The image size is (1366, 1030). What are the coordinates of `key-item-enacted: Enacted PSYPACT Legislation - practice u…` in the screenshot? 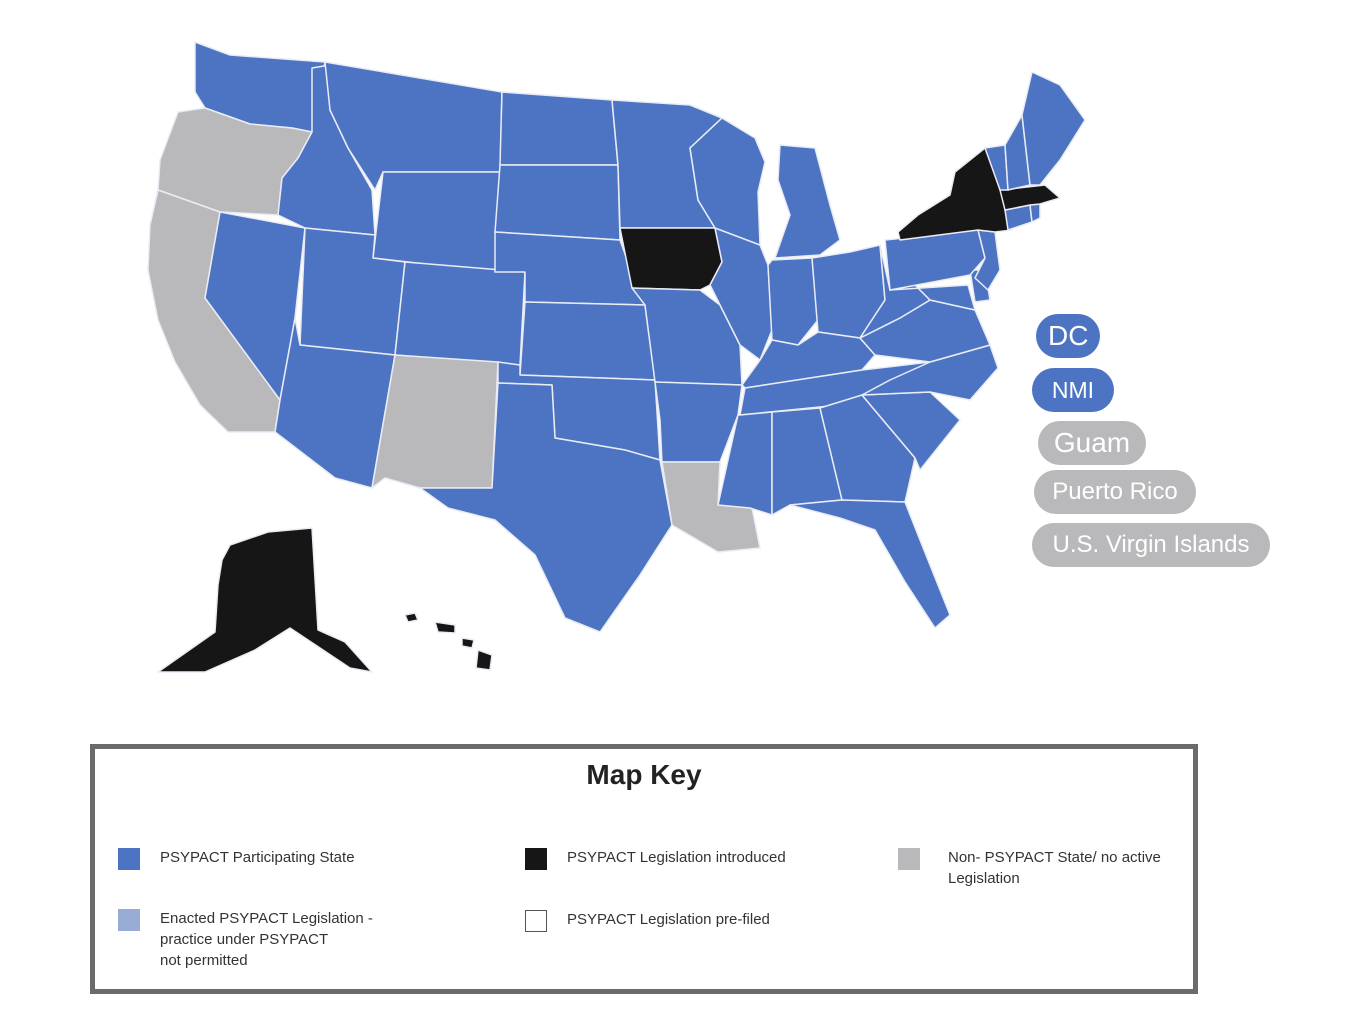 It's located at (245, 939).